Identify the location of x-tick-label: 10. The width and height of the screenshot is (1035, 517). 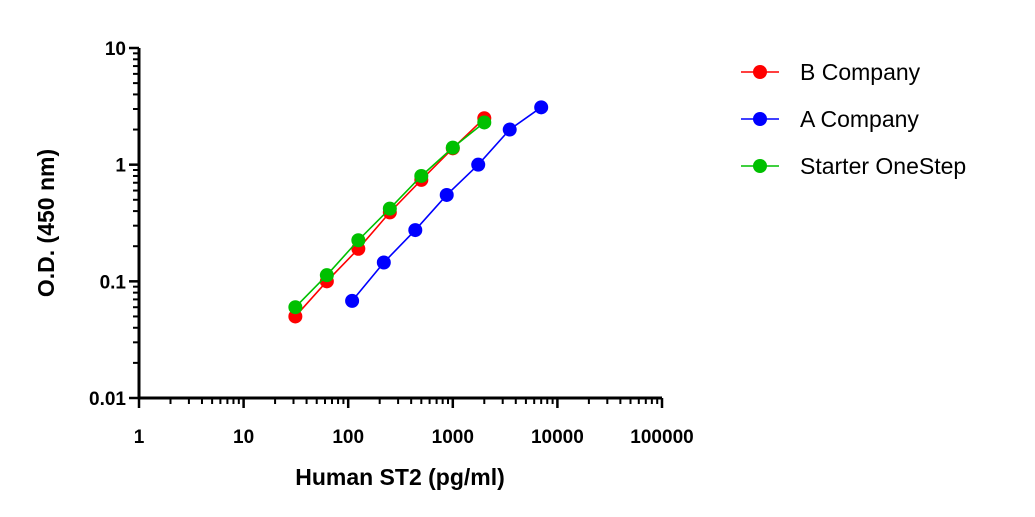
(243, 437).